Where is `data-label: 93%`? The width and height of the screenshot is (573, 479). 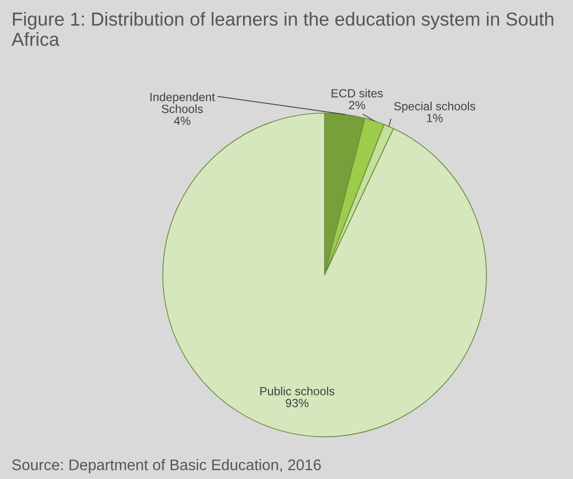 data-label: 93% is located at coordinates (297, 403).